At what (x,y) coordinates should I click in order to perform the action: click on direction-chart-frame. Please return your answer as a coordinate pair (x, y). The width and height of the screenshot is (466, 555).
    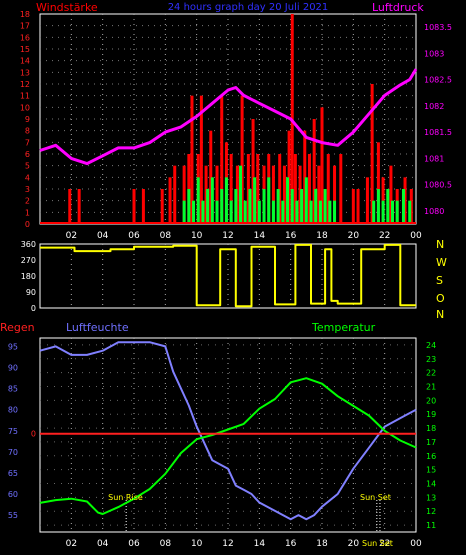
    Looking at the image, I should click on (228, 276).